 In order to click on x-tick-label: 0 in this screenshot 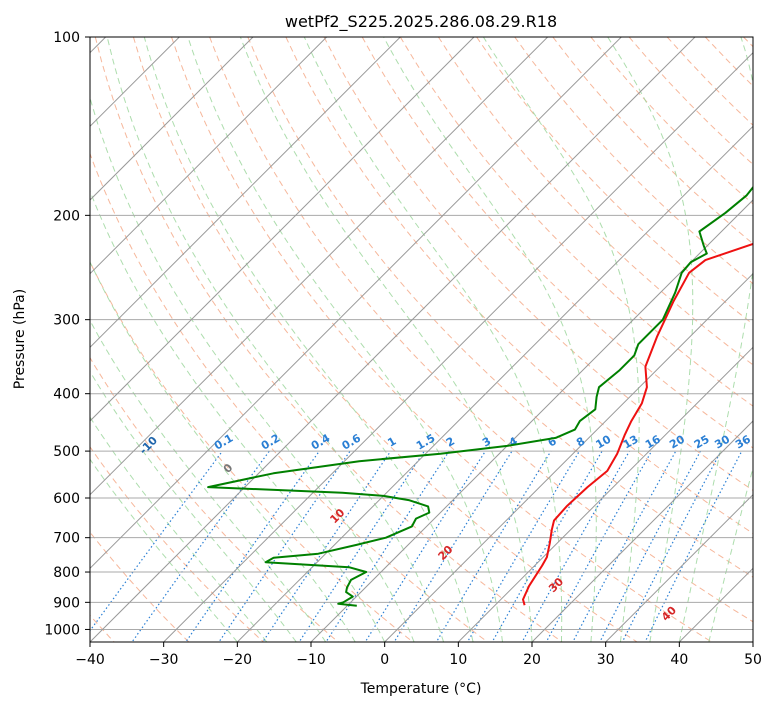, I will do `click(384, 660)`.